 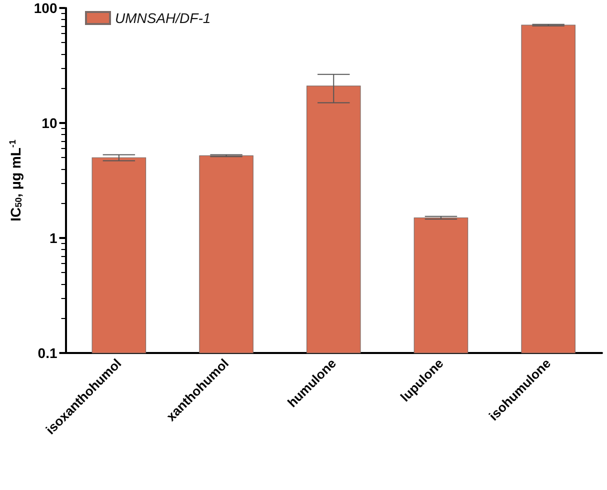 I want to click on y-tick-label: 100, so click(x=46, y=8).